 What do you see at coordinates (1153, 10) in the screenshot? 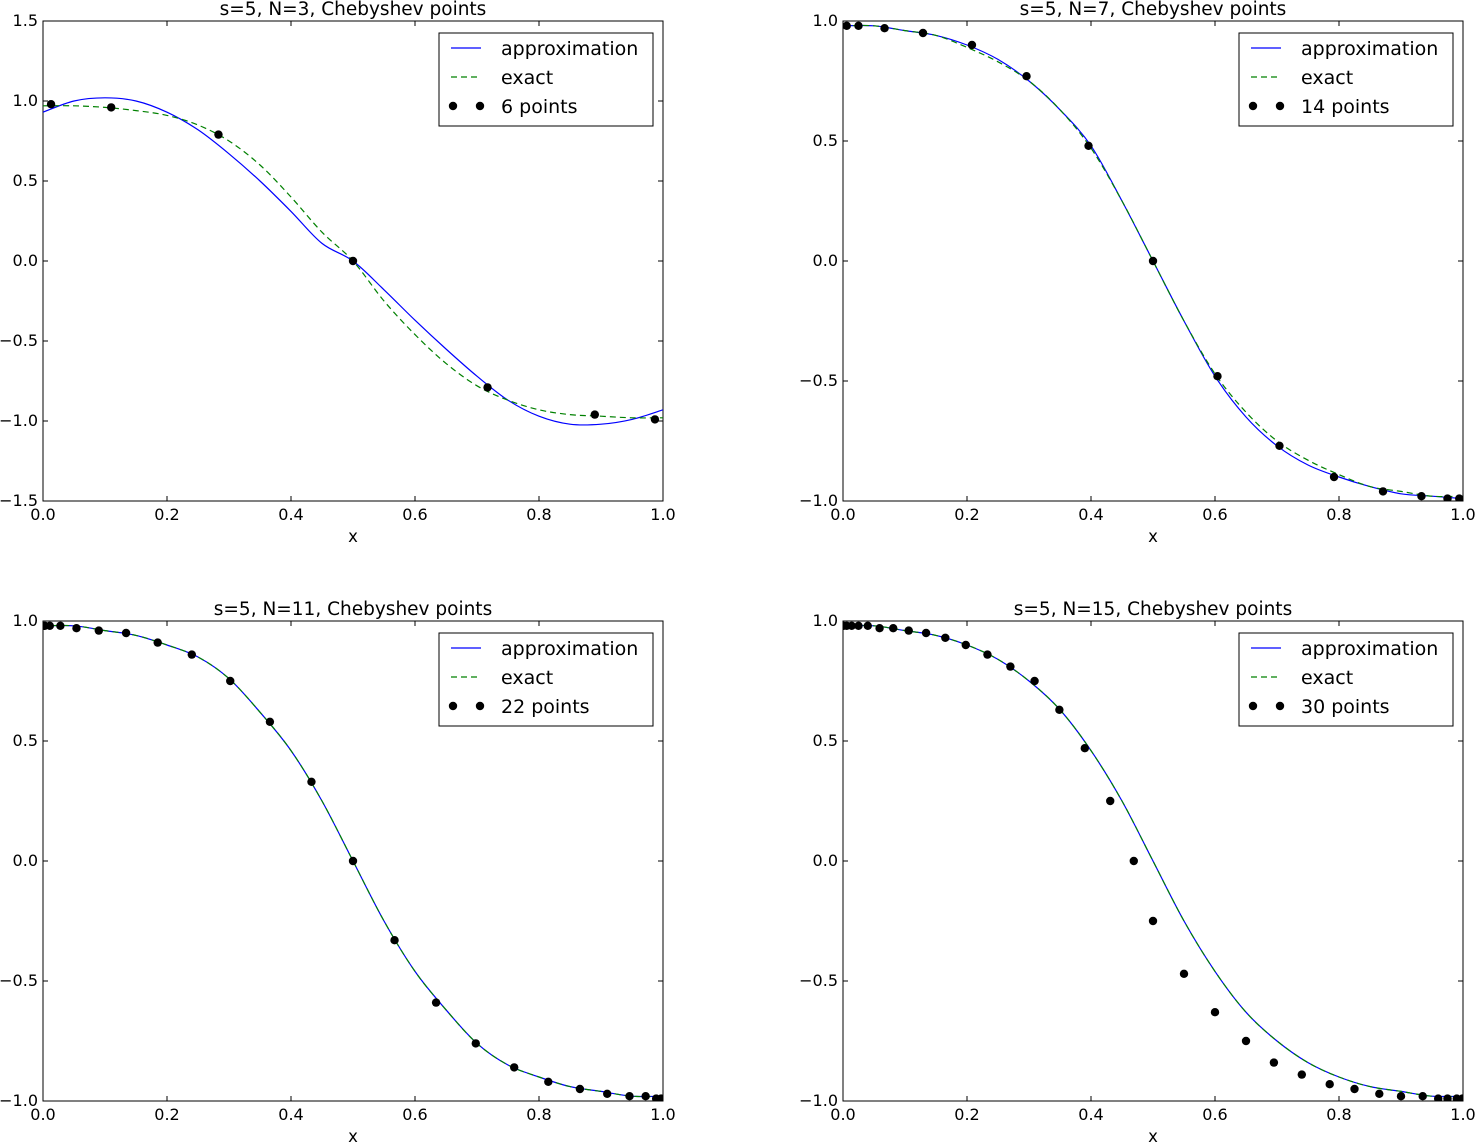
I see `chart-title: s=5, N=7, Chebyshev points` at bounding box center [1153, 10].